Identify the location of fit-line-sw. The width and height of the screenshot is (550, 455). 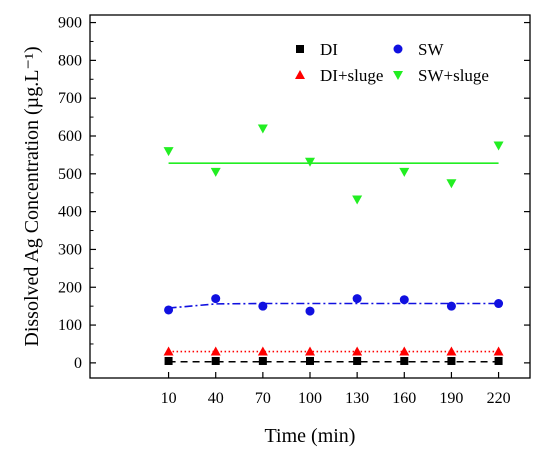
(333, 305).